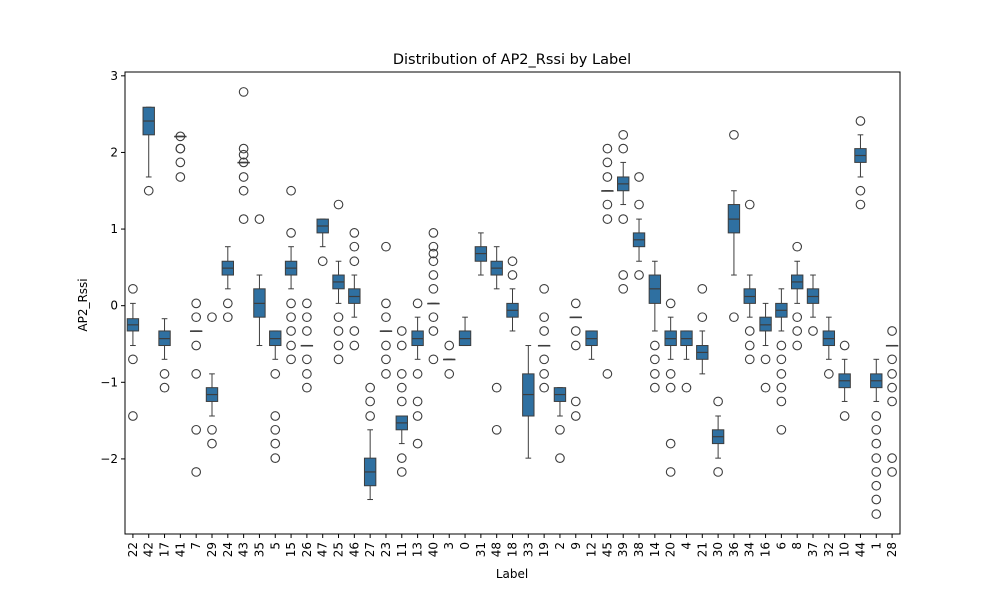 This screenshot has height=600, width=1000. Describe the element at coordinates (114, 152) in the screenshot. I see `y-tick-label: 2` at that location.